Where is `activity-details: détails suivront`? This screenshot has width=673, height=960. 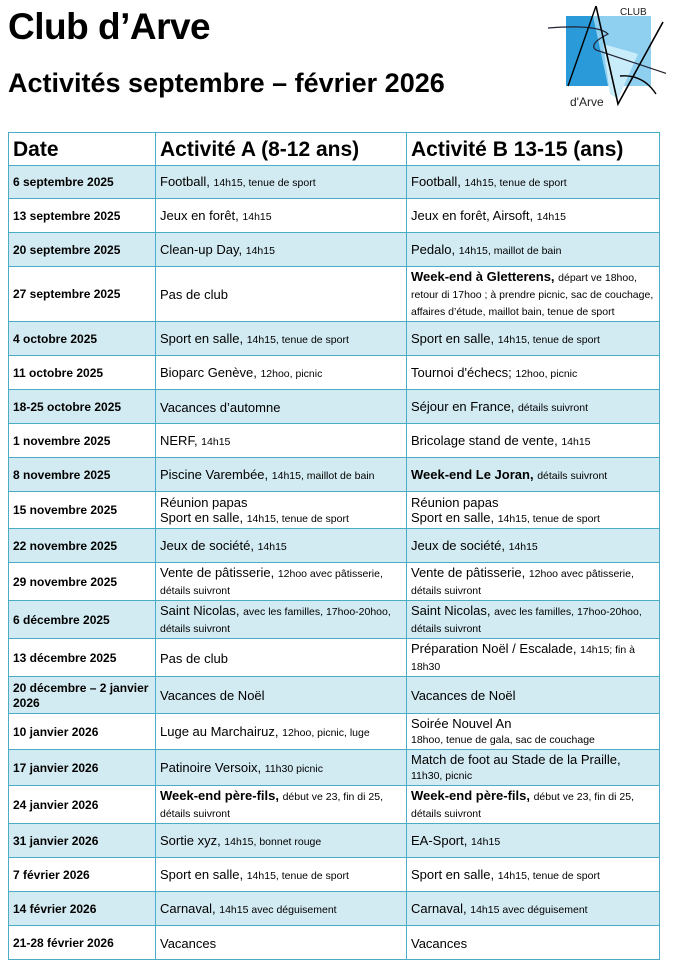
activity-details: détails suivront is located at coordinates (552, 407).